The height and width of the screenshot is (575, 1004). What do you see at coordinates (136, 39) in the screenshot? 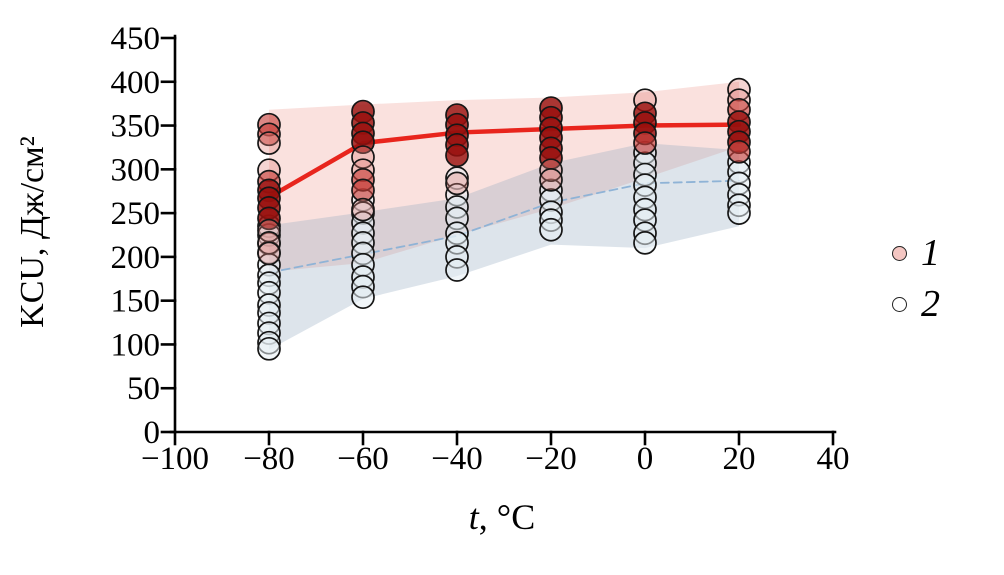
I see `y-tick-label: 450` at bounding box center [136, 39].